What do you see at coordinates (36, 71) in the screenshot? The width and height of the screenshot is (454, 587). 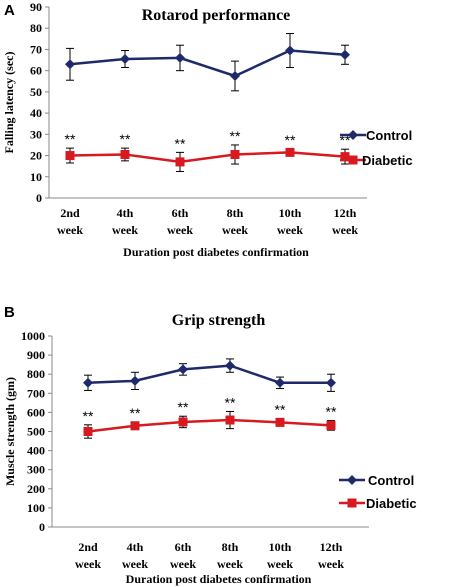 I see `y-tick-label: 60` at bounding box center [36, 71].